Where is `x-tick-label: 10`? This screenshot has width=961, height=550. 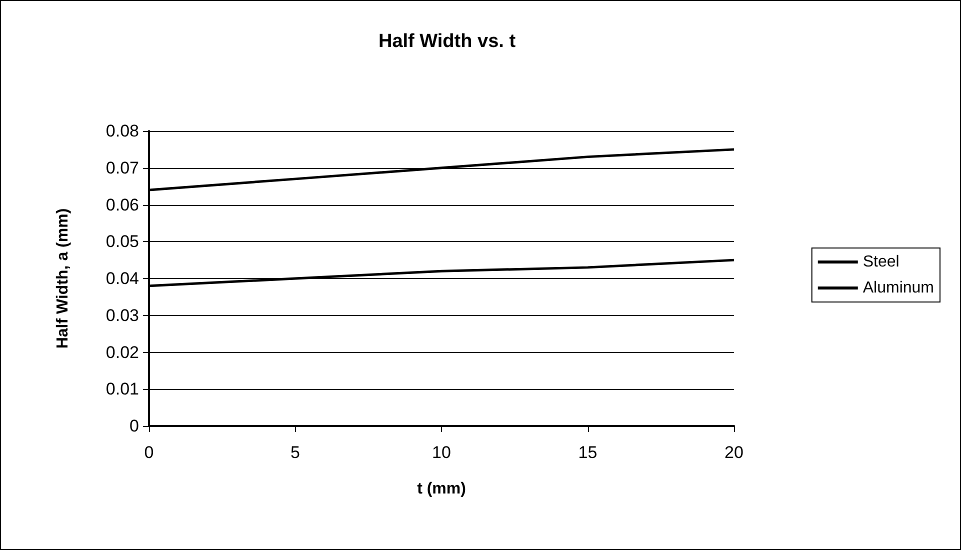 x-tick-label: 10 is located at coordinates (441, 452).